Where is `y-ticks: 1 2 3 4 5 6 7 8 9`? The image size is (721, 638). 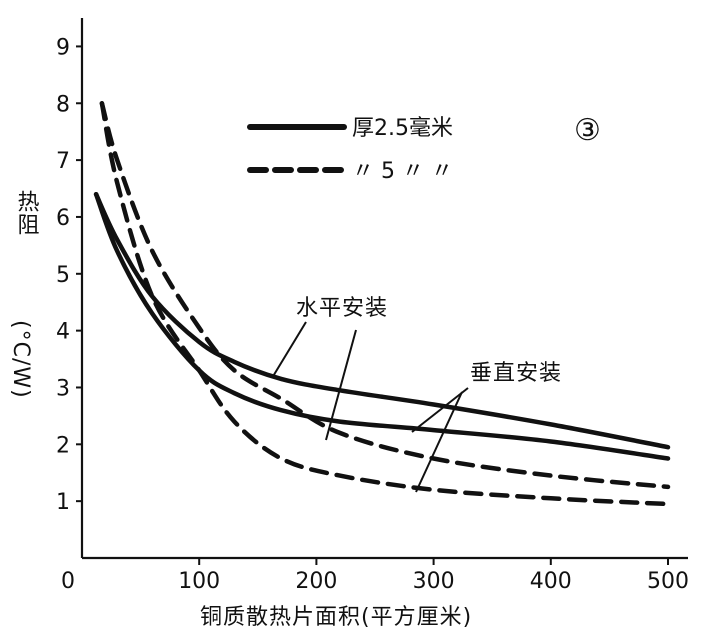
y-ticks: 1 2 3 4 5 6 7 8 9 is located at coordinates (69, 275).